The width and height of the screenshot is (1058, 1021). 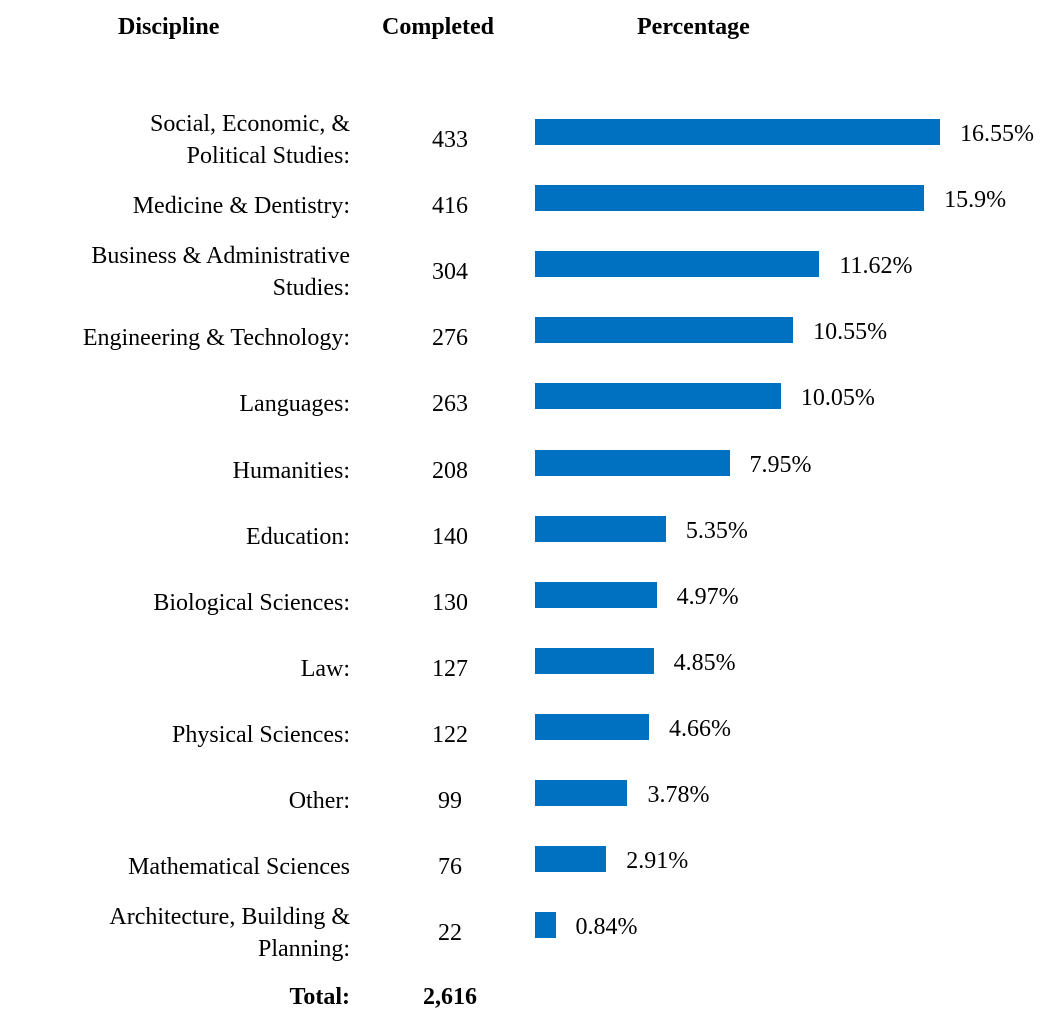 What do you see at coordinates (450, 997) in the screenshot?
I see `total-value: 2,616` at bounding box center [450, 997].